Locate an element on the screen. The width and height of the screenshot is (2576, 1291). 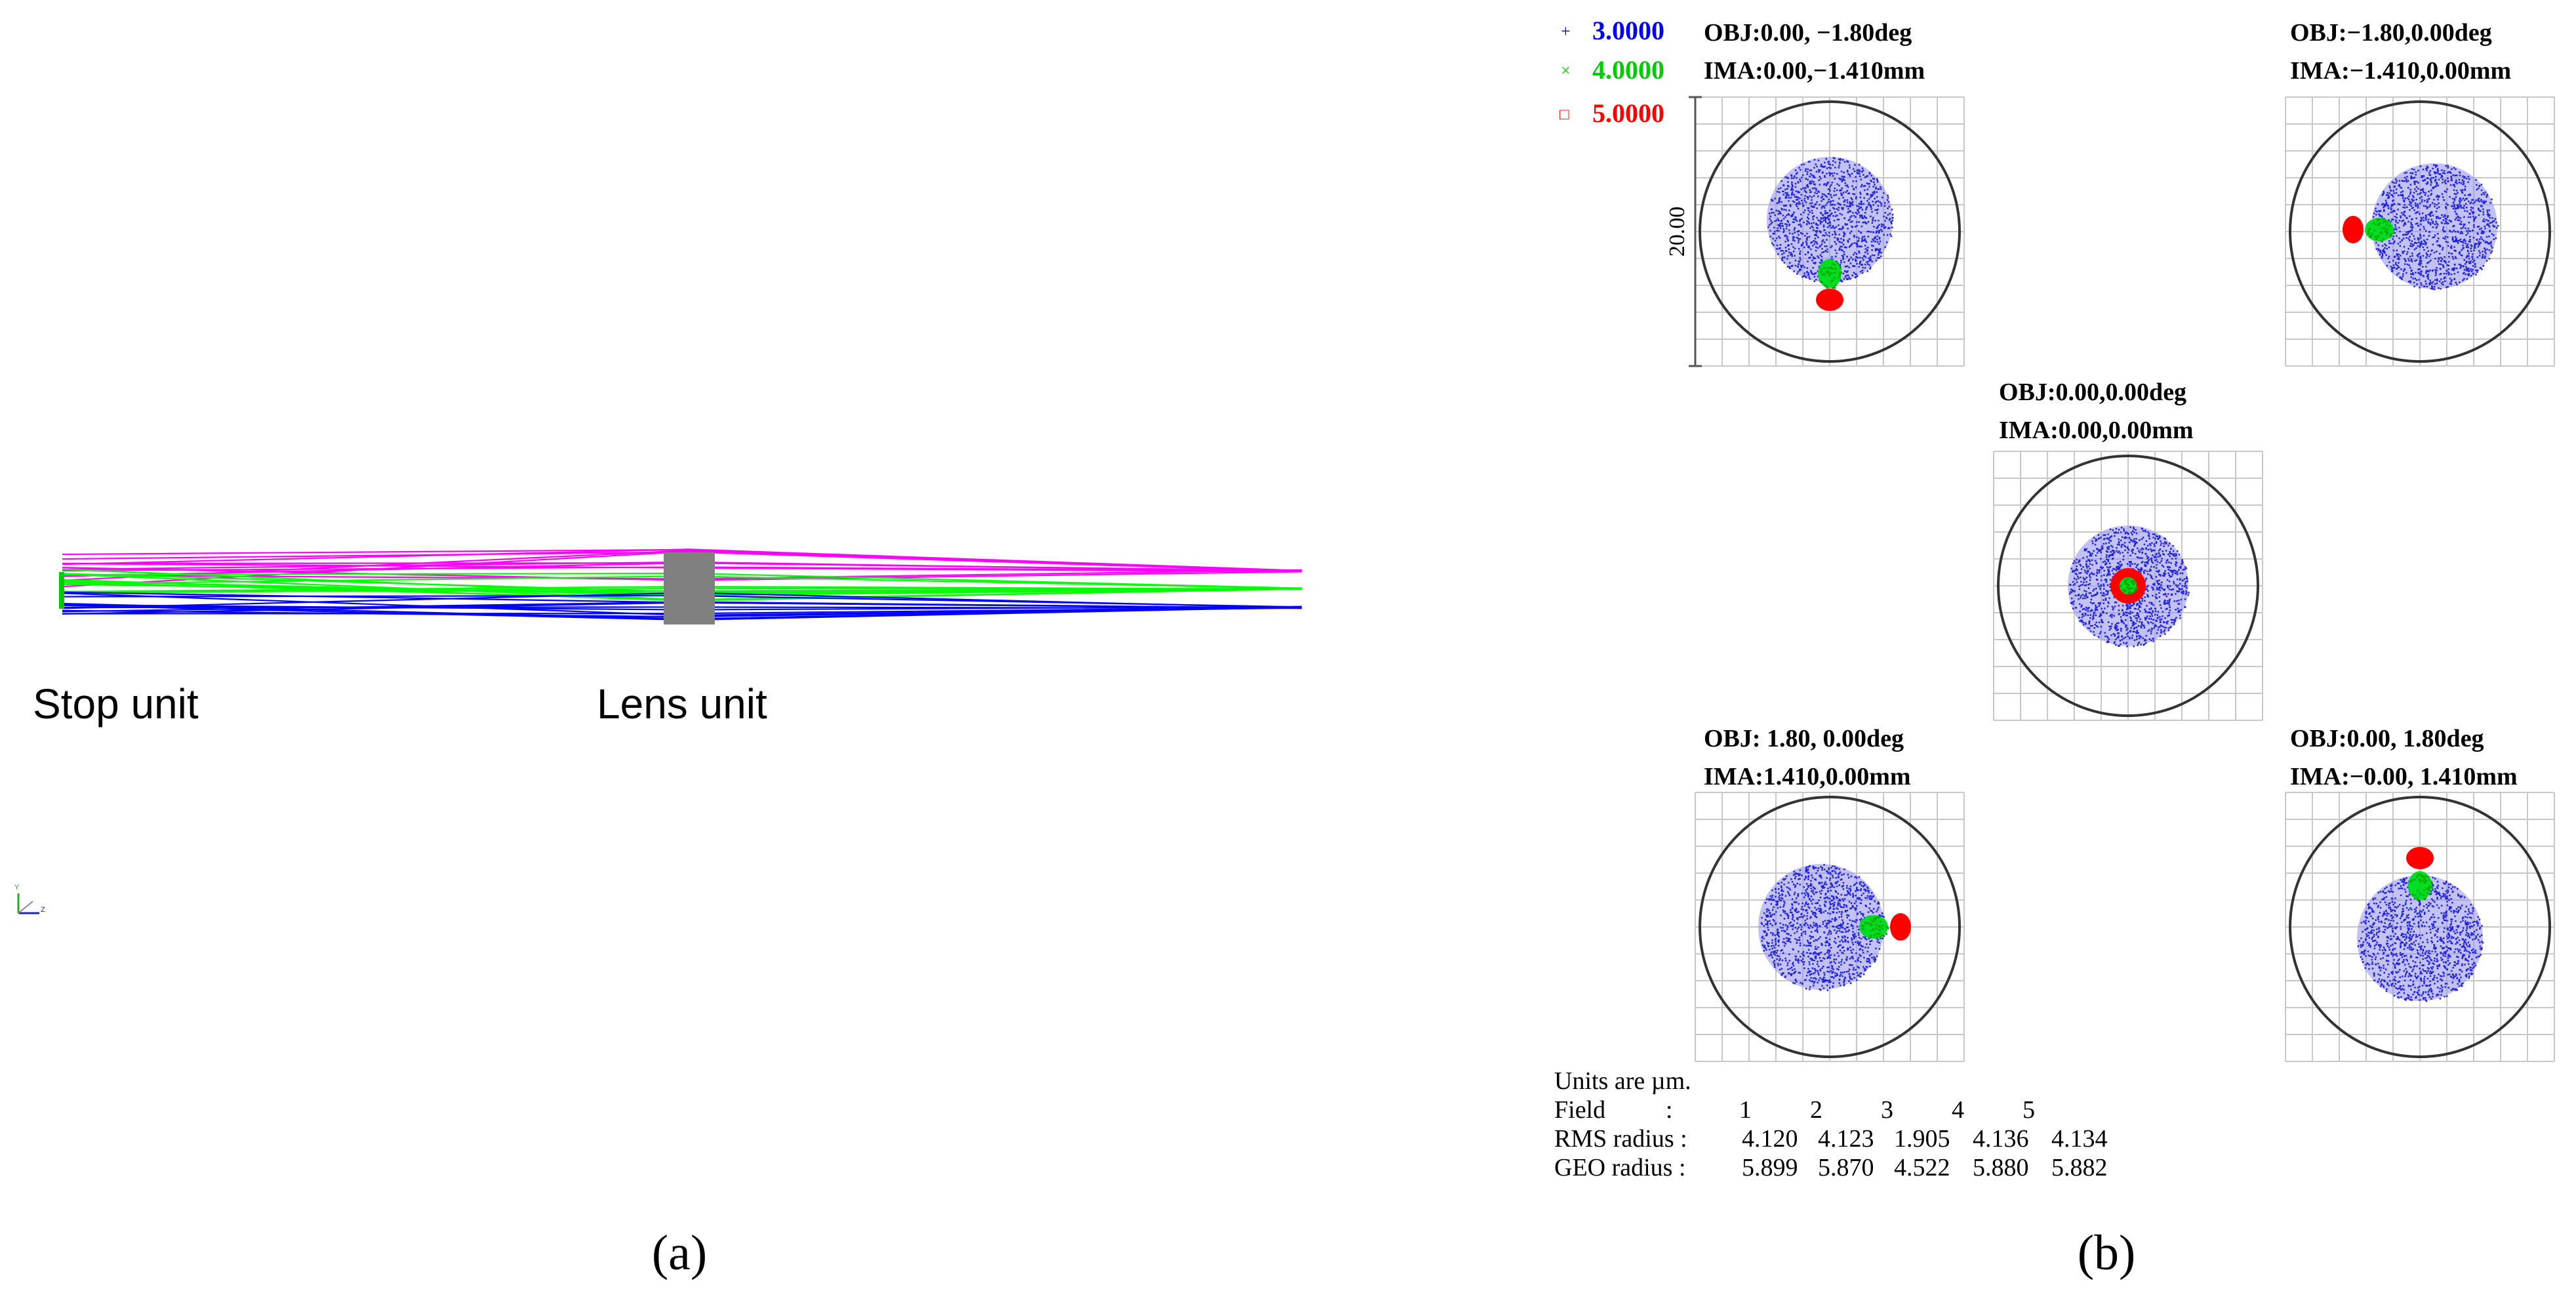
legend-marker-2: × is located at coordinates (1566, 70).